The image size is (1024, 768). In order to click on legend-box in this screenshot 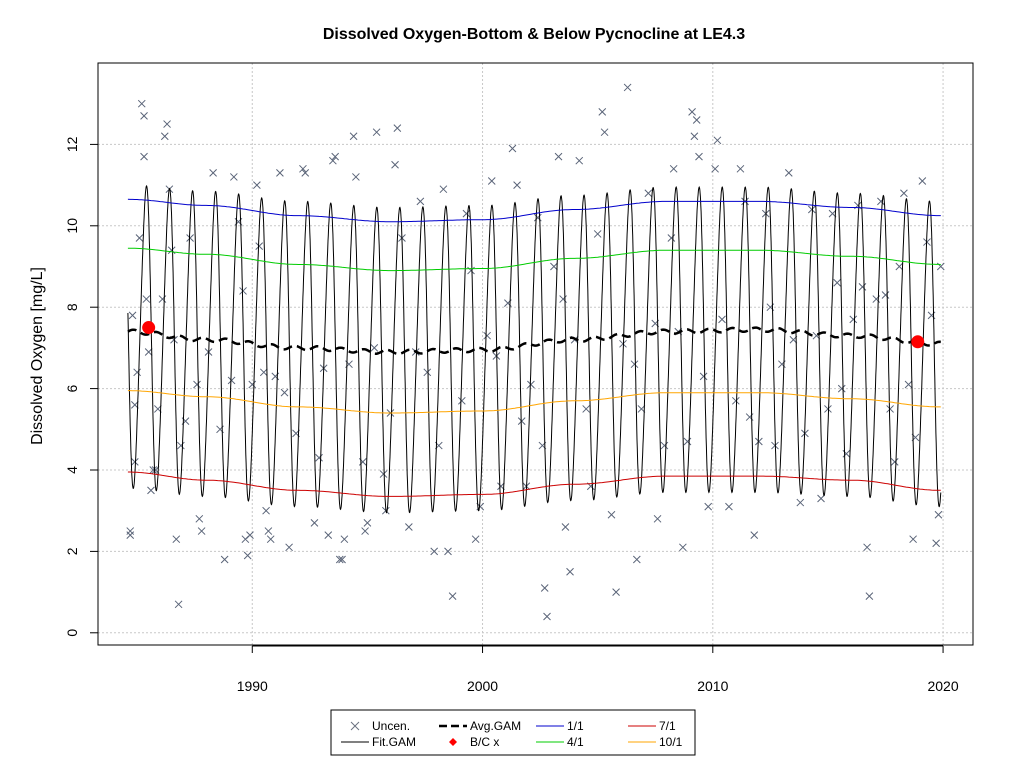, I will do `click(513, 732)`.